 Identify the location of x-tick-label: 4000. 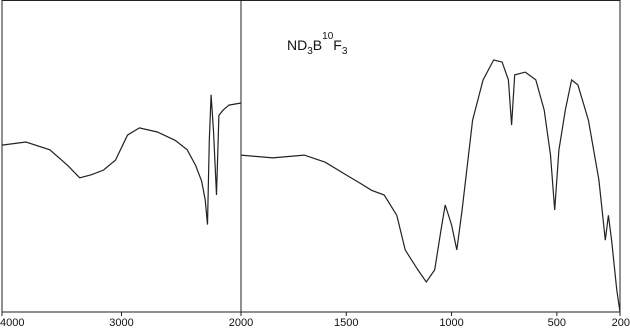
(12, 323).